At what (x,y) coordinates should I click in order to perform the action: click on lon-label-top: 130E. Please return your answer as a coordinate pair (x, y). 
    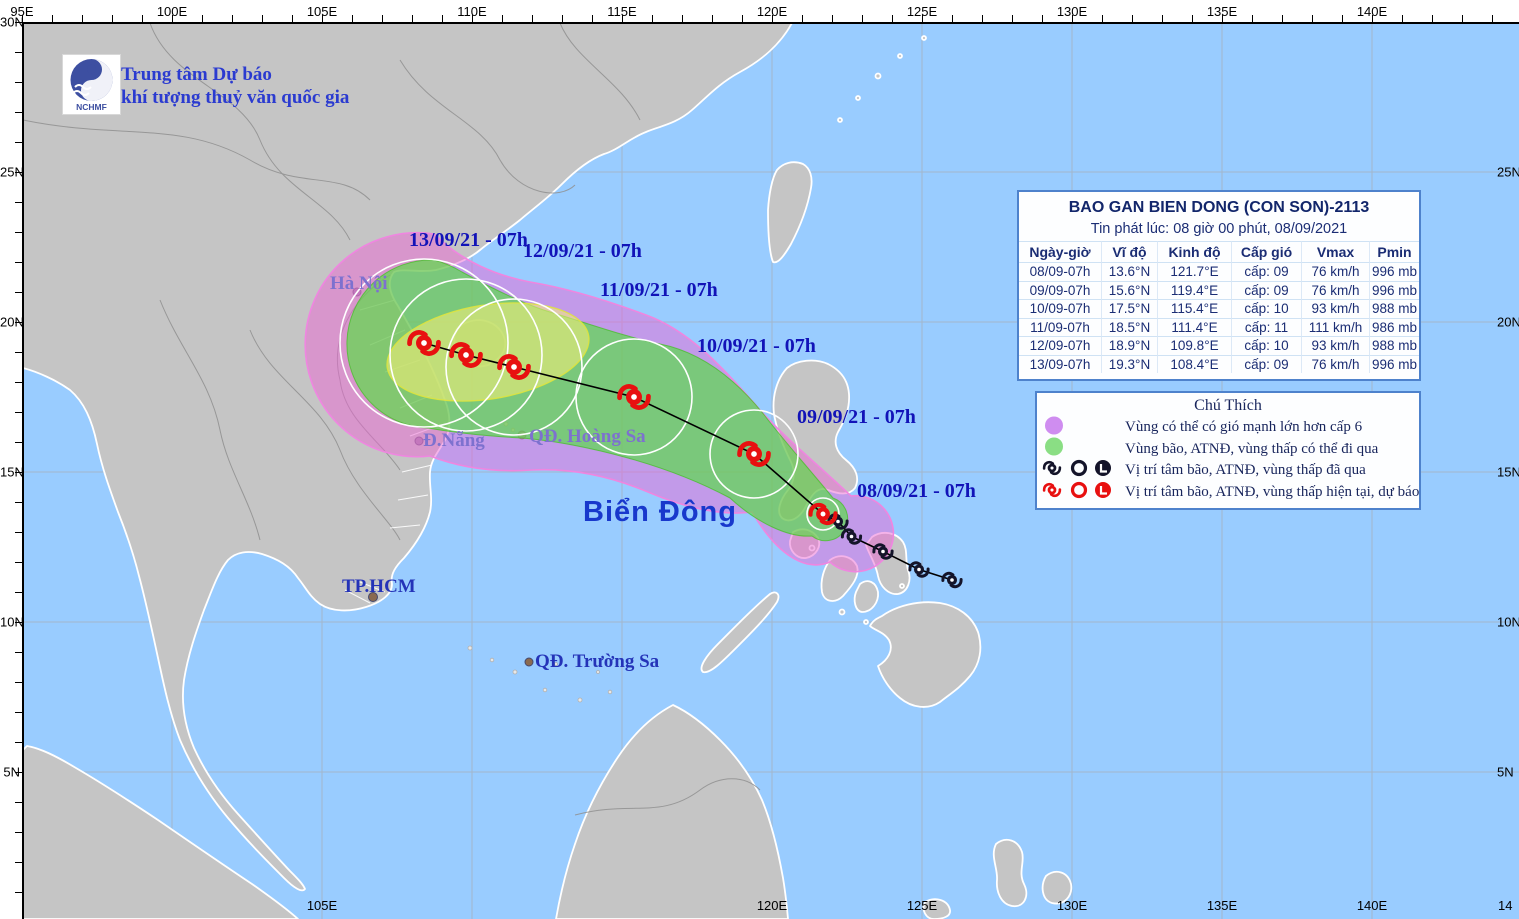
    Looking at the image, I should click on (1072, 11).